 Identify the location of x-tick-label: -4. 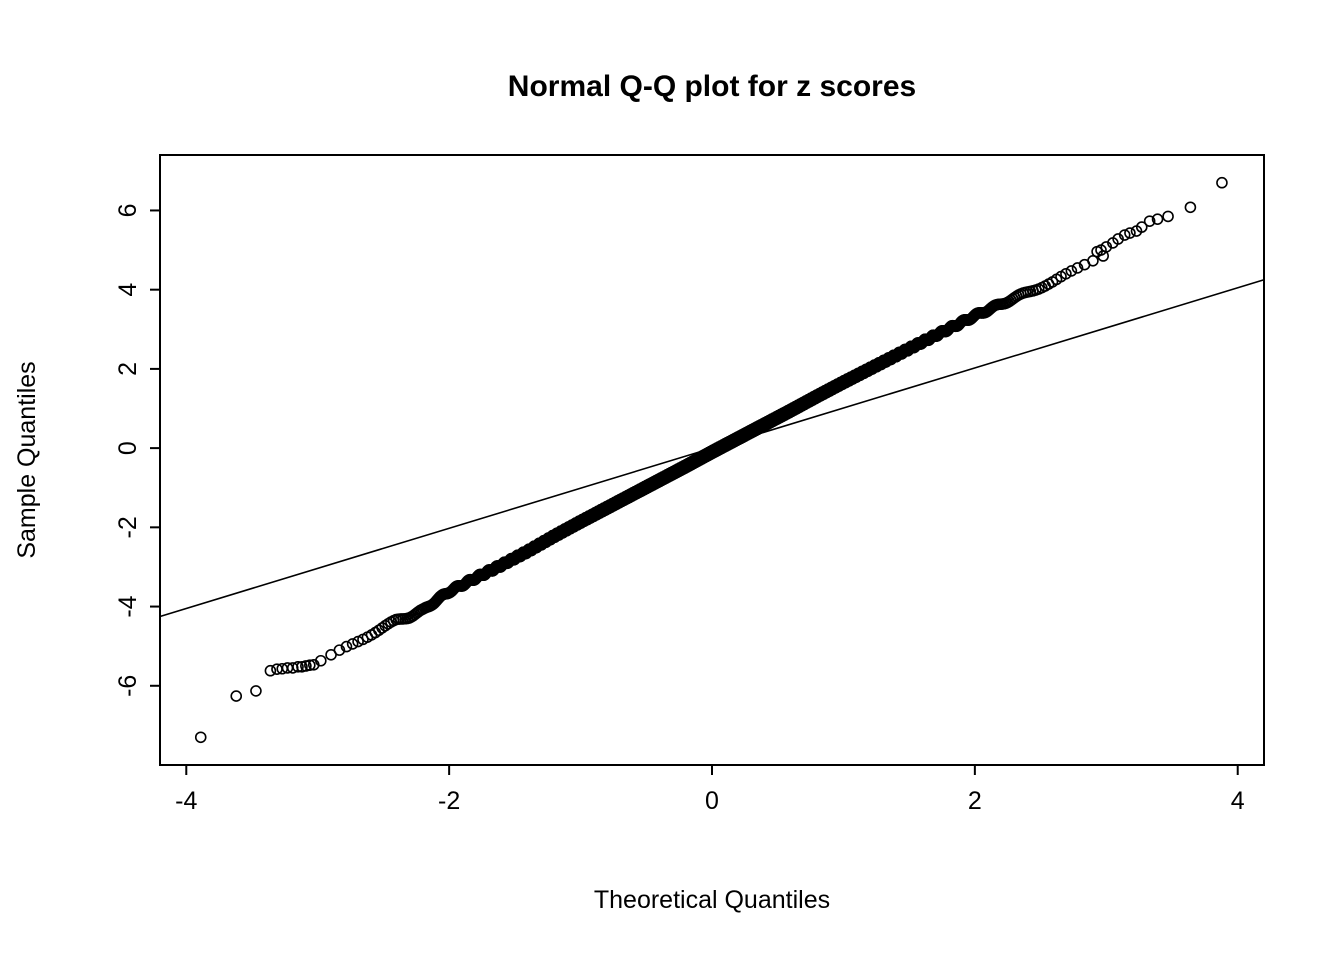
(186, 801).